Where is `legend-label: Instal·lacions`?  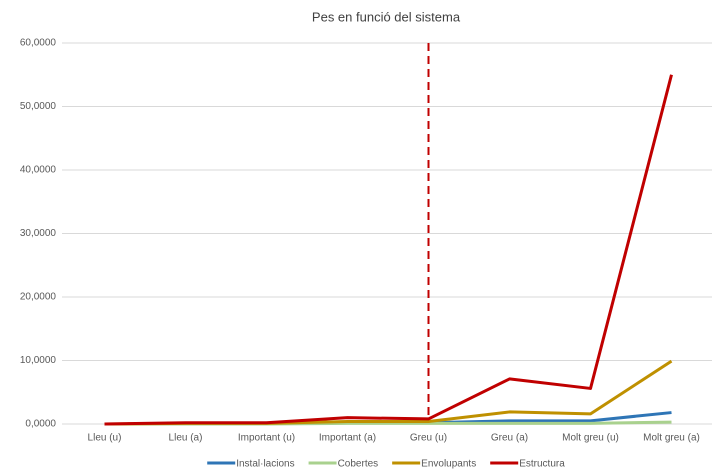
legend-label: Instal·lacions is located at coordinates (265, 464).